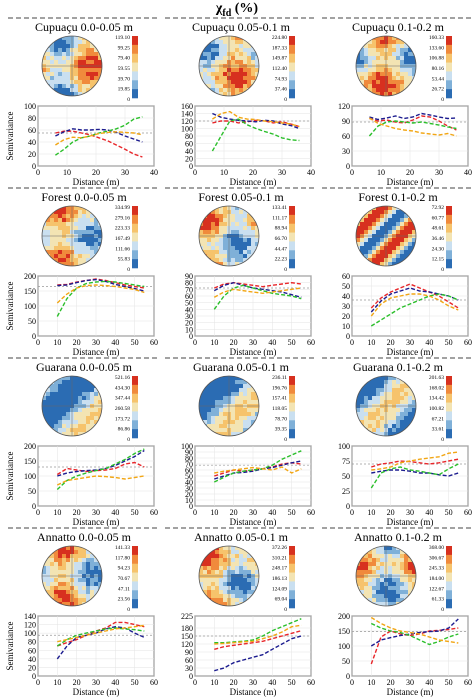  What do you see at coordinates (122, 388) in the screenshot?
I see `colorbar-label: 434.30` at bounding box center [122, 388].